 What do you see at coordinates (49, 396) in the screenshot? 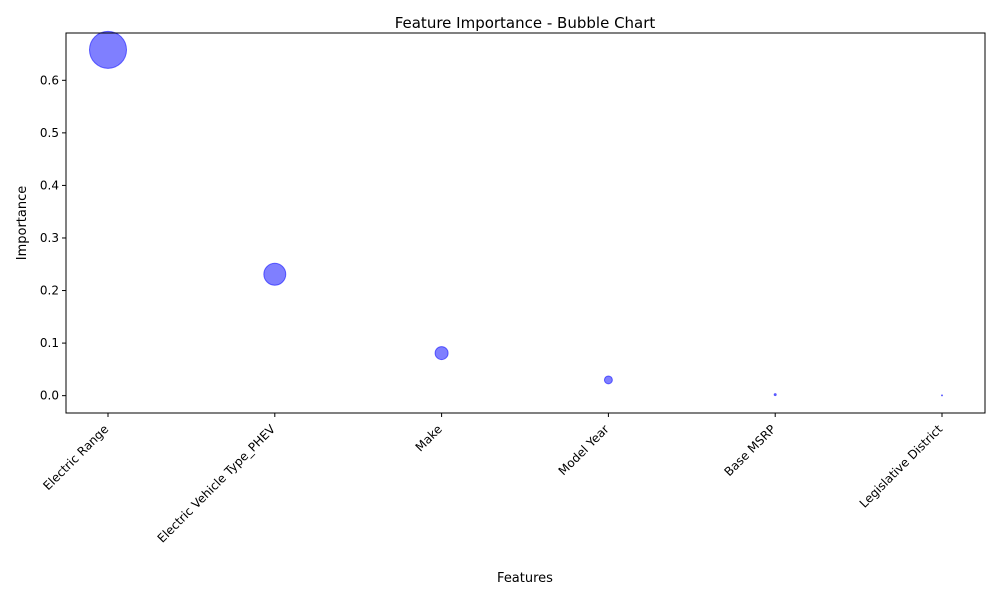
I see `y-tick-label: 0.0` at bounding box center [49, 396].